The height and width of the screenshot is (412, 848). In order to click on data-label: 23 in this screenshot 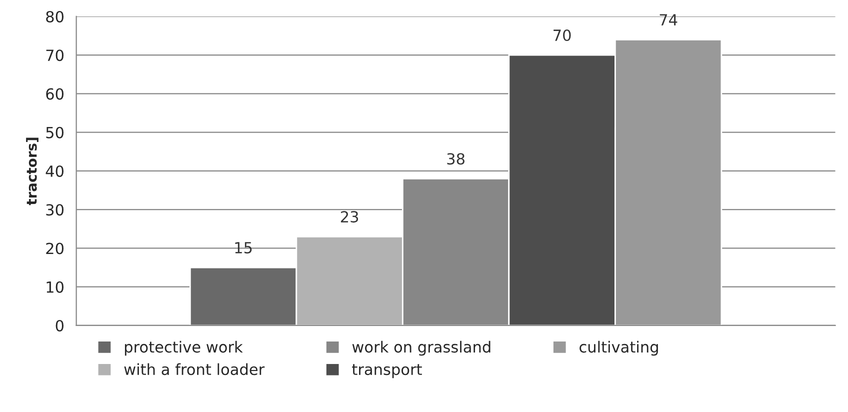, I will do `click(349, 217)`.